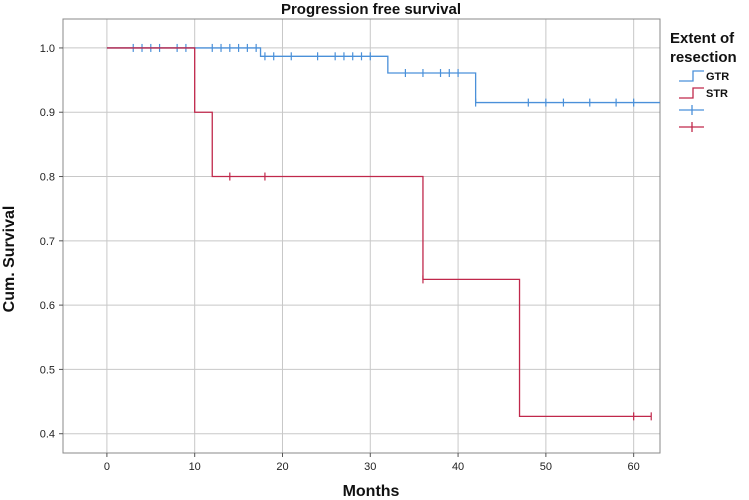 Image resolution: width=749 pixels, height=500 pixels. I want to click on y-tick-label: 0.8, so click(47, 178).